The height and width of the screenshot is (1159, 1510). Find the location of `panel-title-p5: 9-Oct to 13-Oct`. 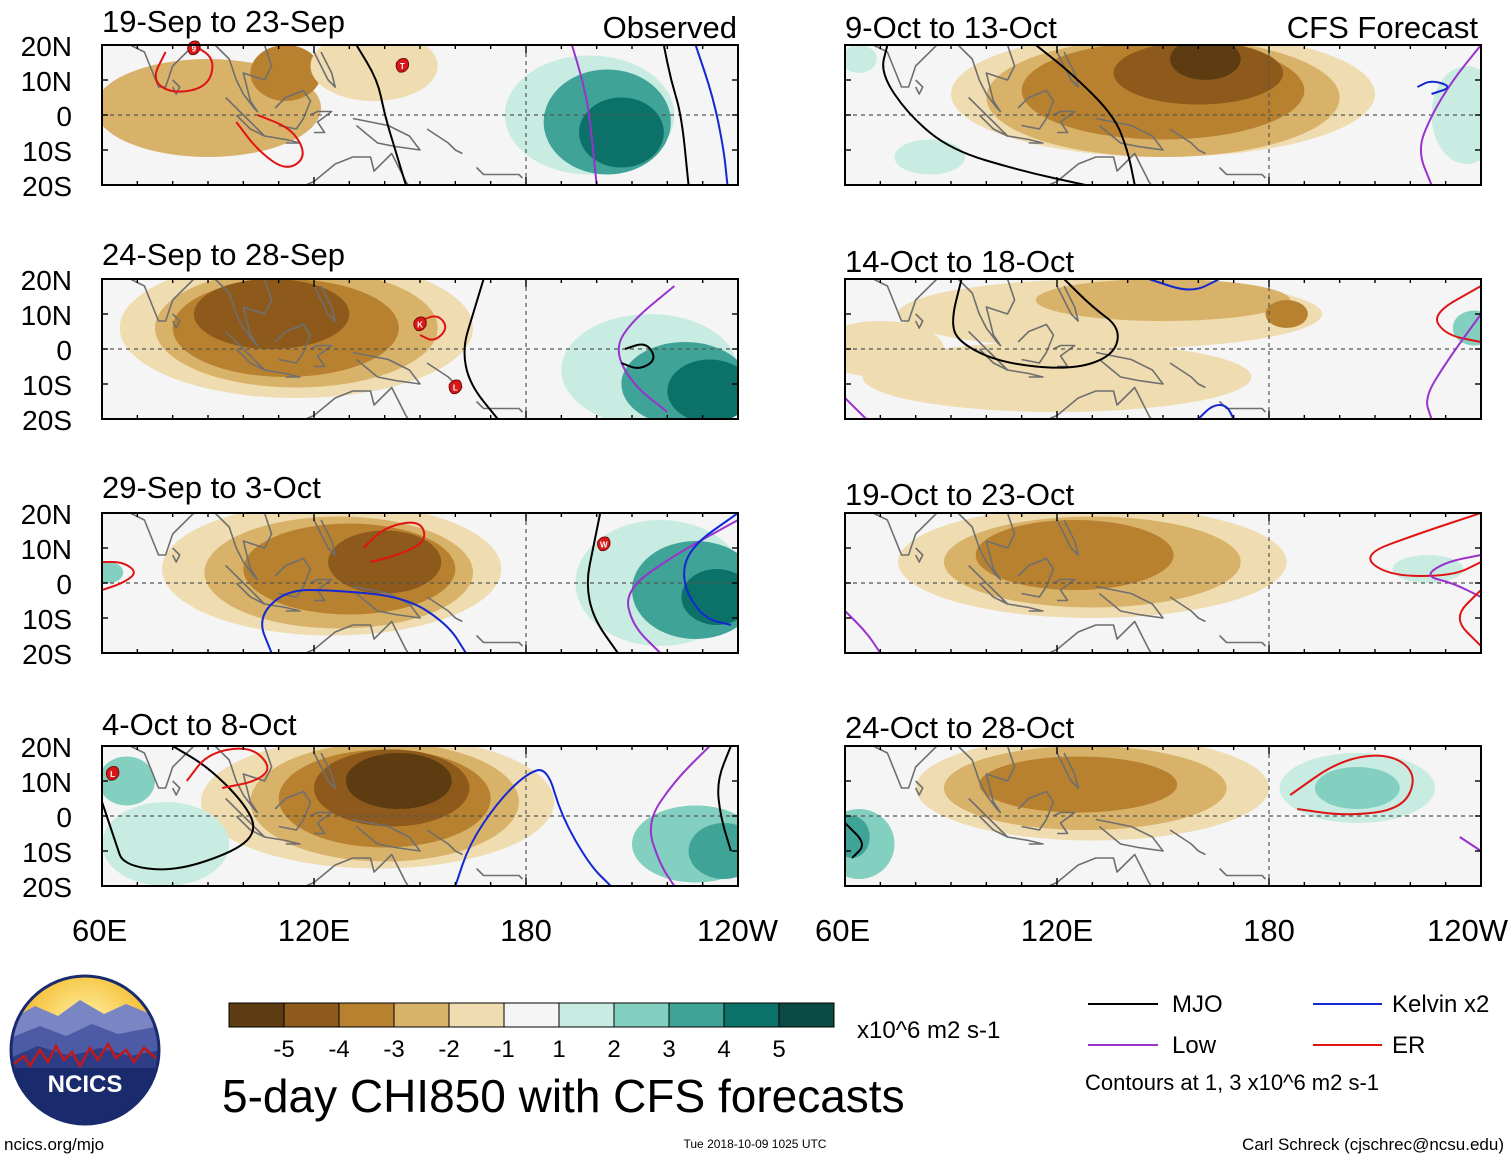

panel-title-p5: 9-Oct to 13-Oct is located at coordinates (951, 27).